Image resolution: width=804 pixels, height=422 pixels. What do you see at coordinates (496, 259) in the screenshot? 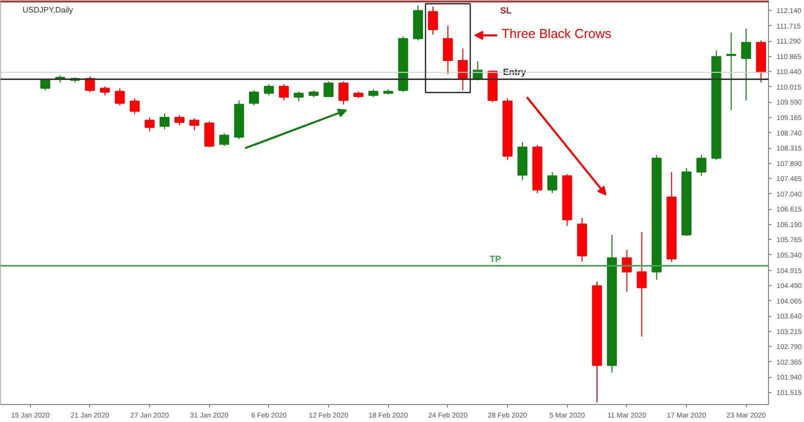
I see `ref-line-label: TP` at bounding box center [496, 259].